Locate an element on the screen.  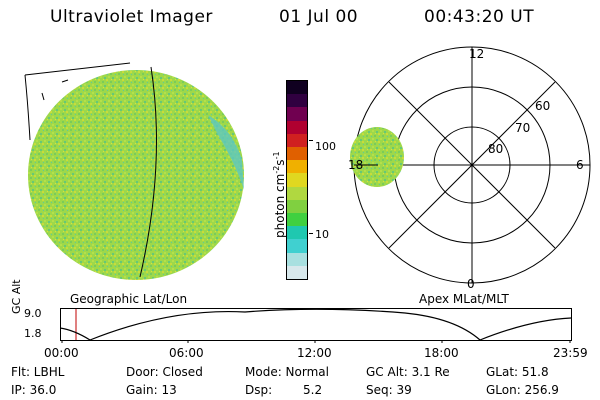
lat-label-70: 70 is located at coordinates (522, 128).